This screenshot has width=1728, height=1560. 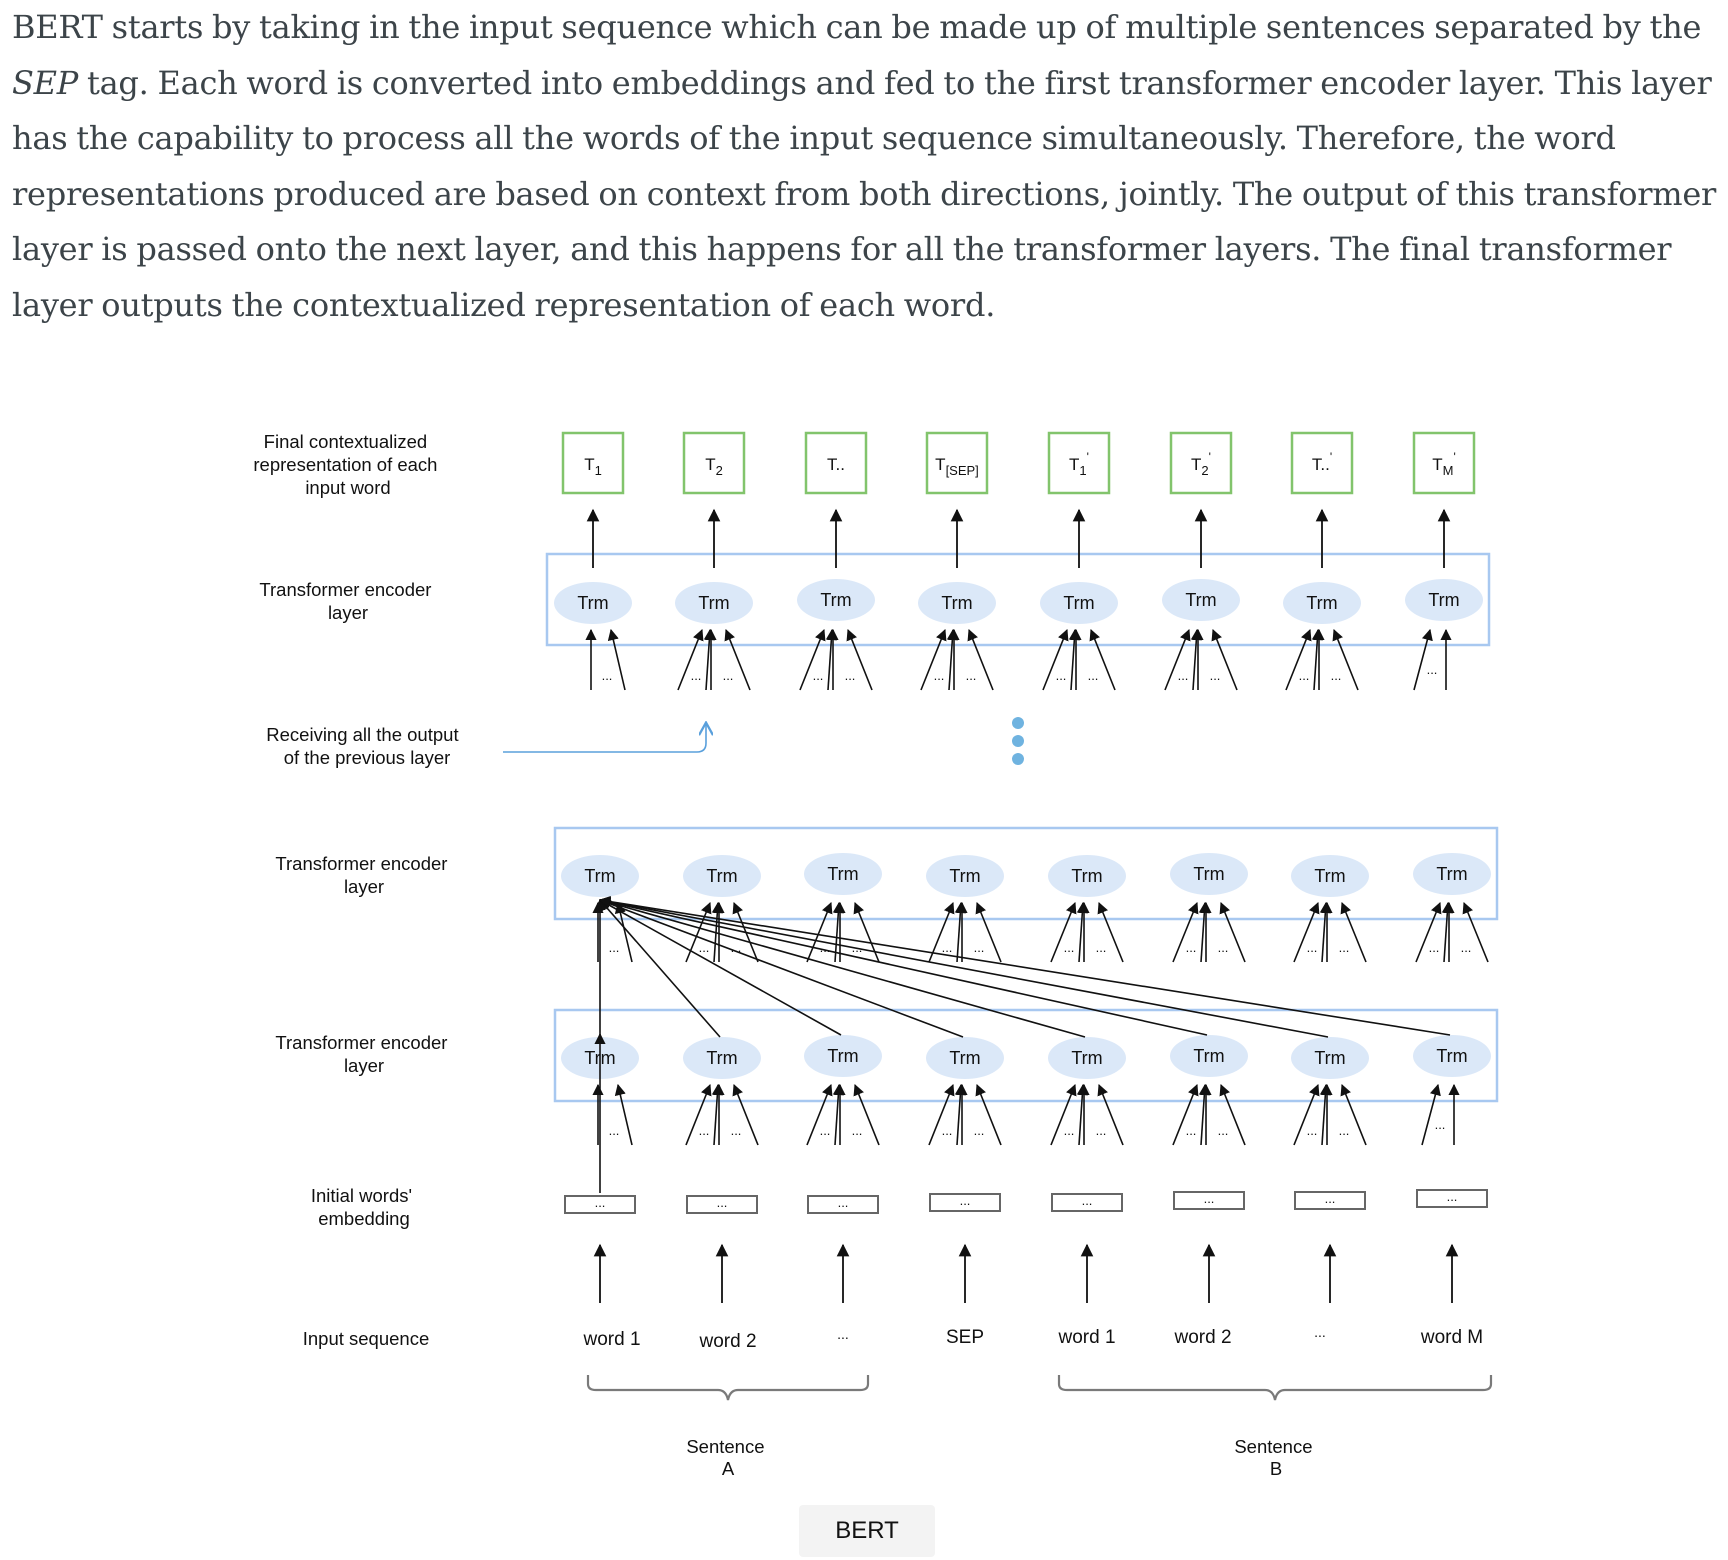 I want to click on sentence-a-brace, so click(x=728, y=1388).